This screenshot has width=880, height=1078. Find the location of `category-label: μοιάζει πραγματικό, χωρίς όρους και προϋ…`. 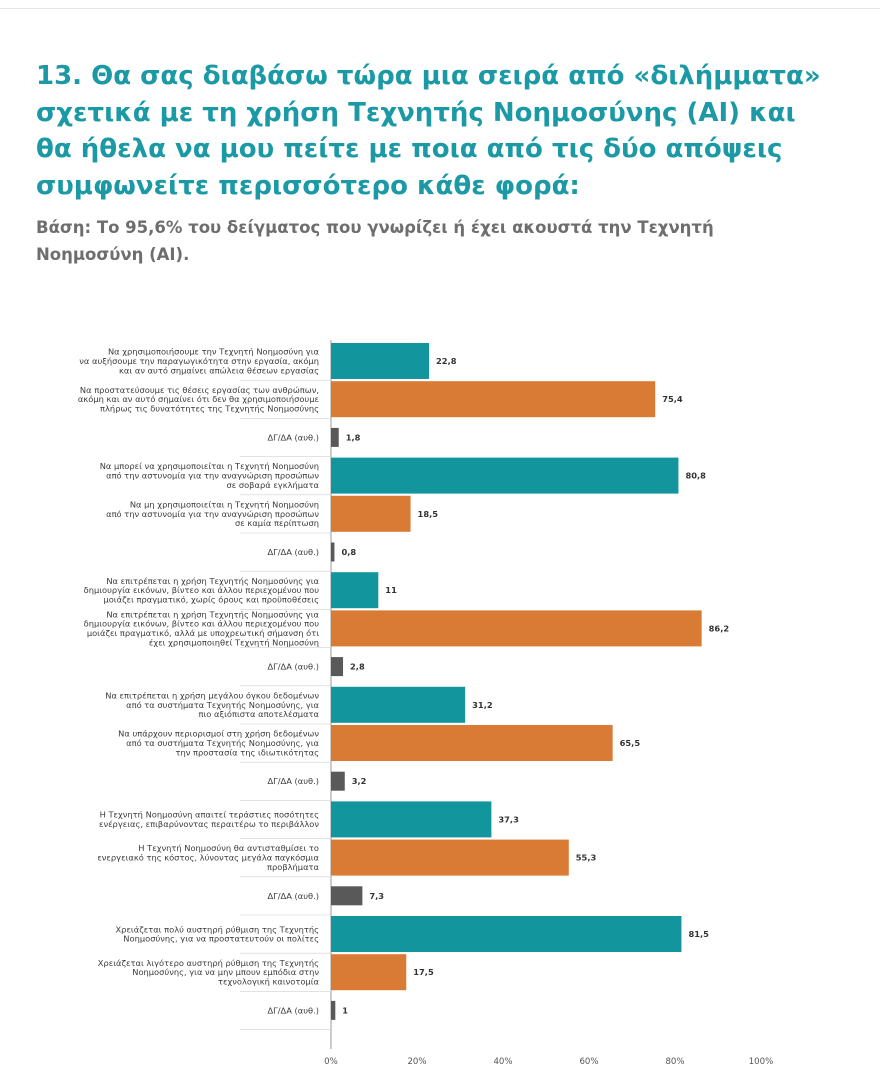

category-label: μοιάζει πραγματικό, χωρίς όρους και προϋ… is located at coordinates (211, 600).